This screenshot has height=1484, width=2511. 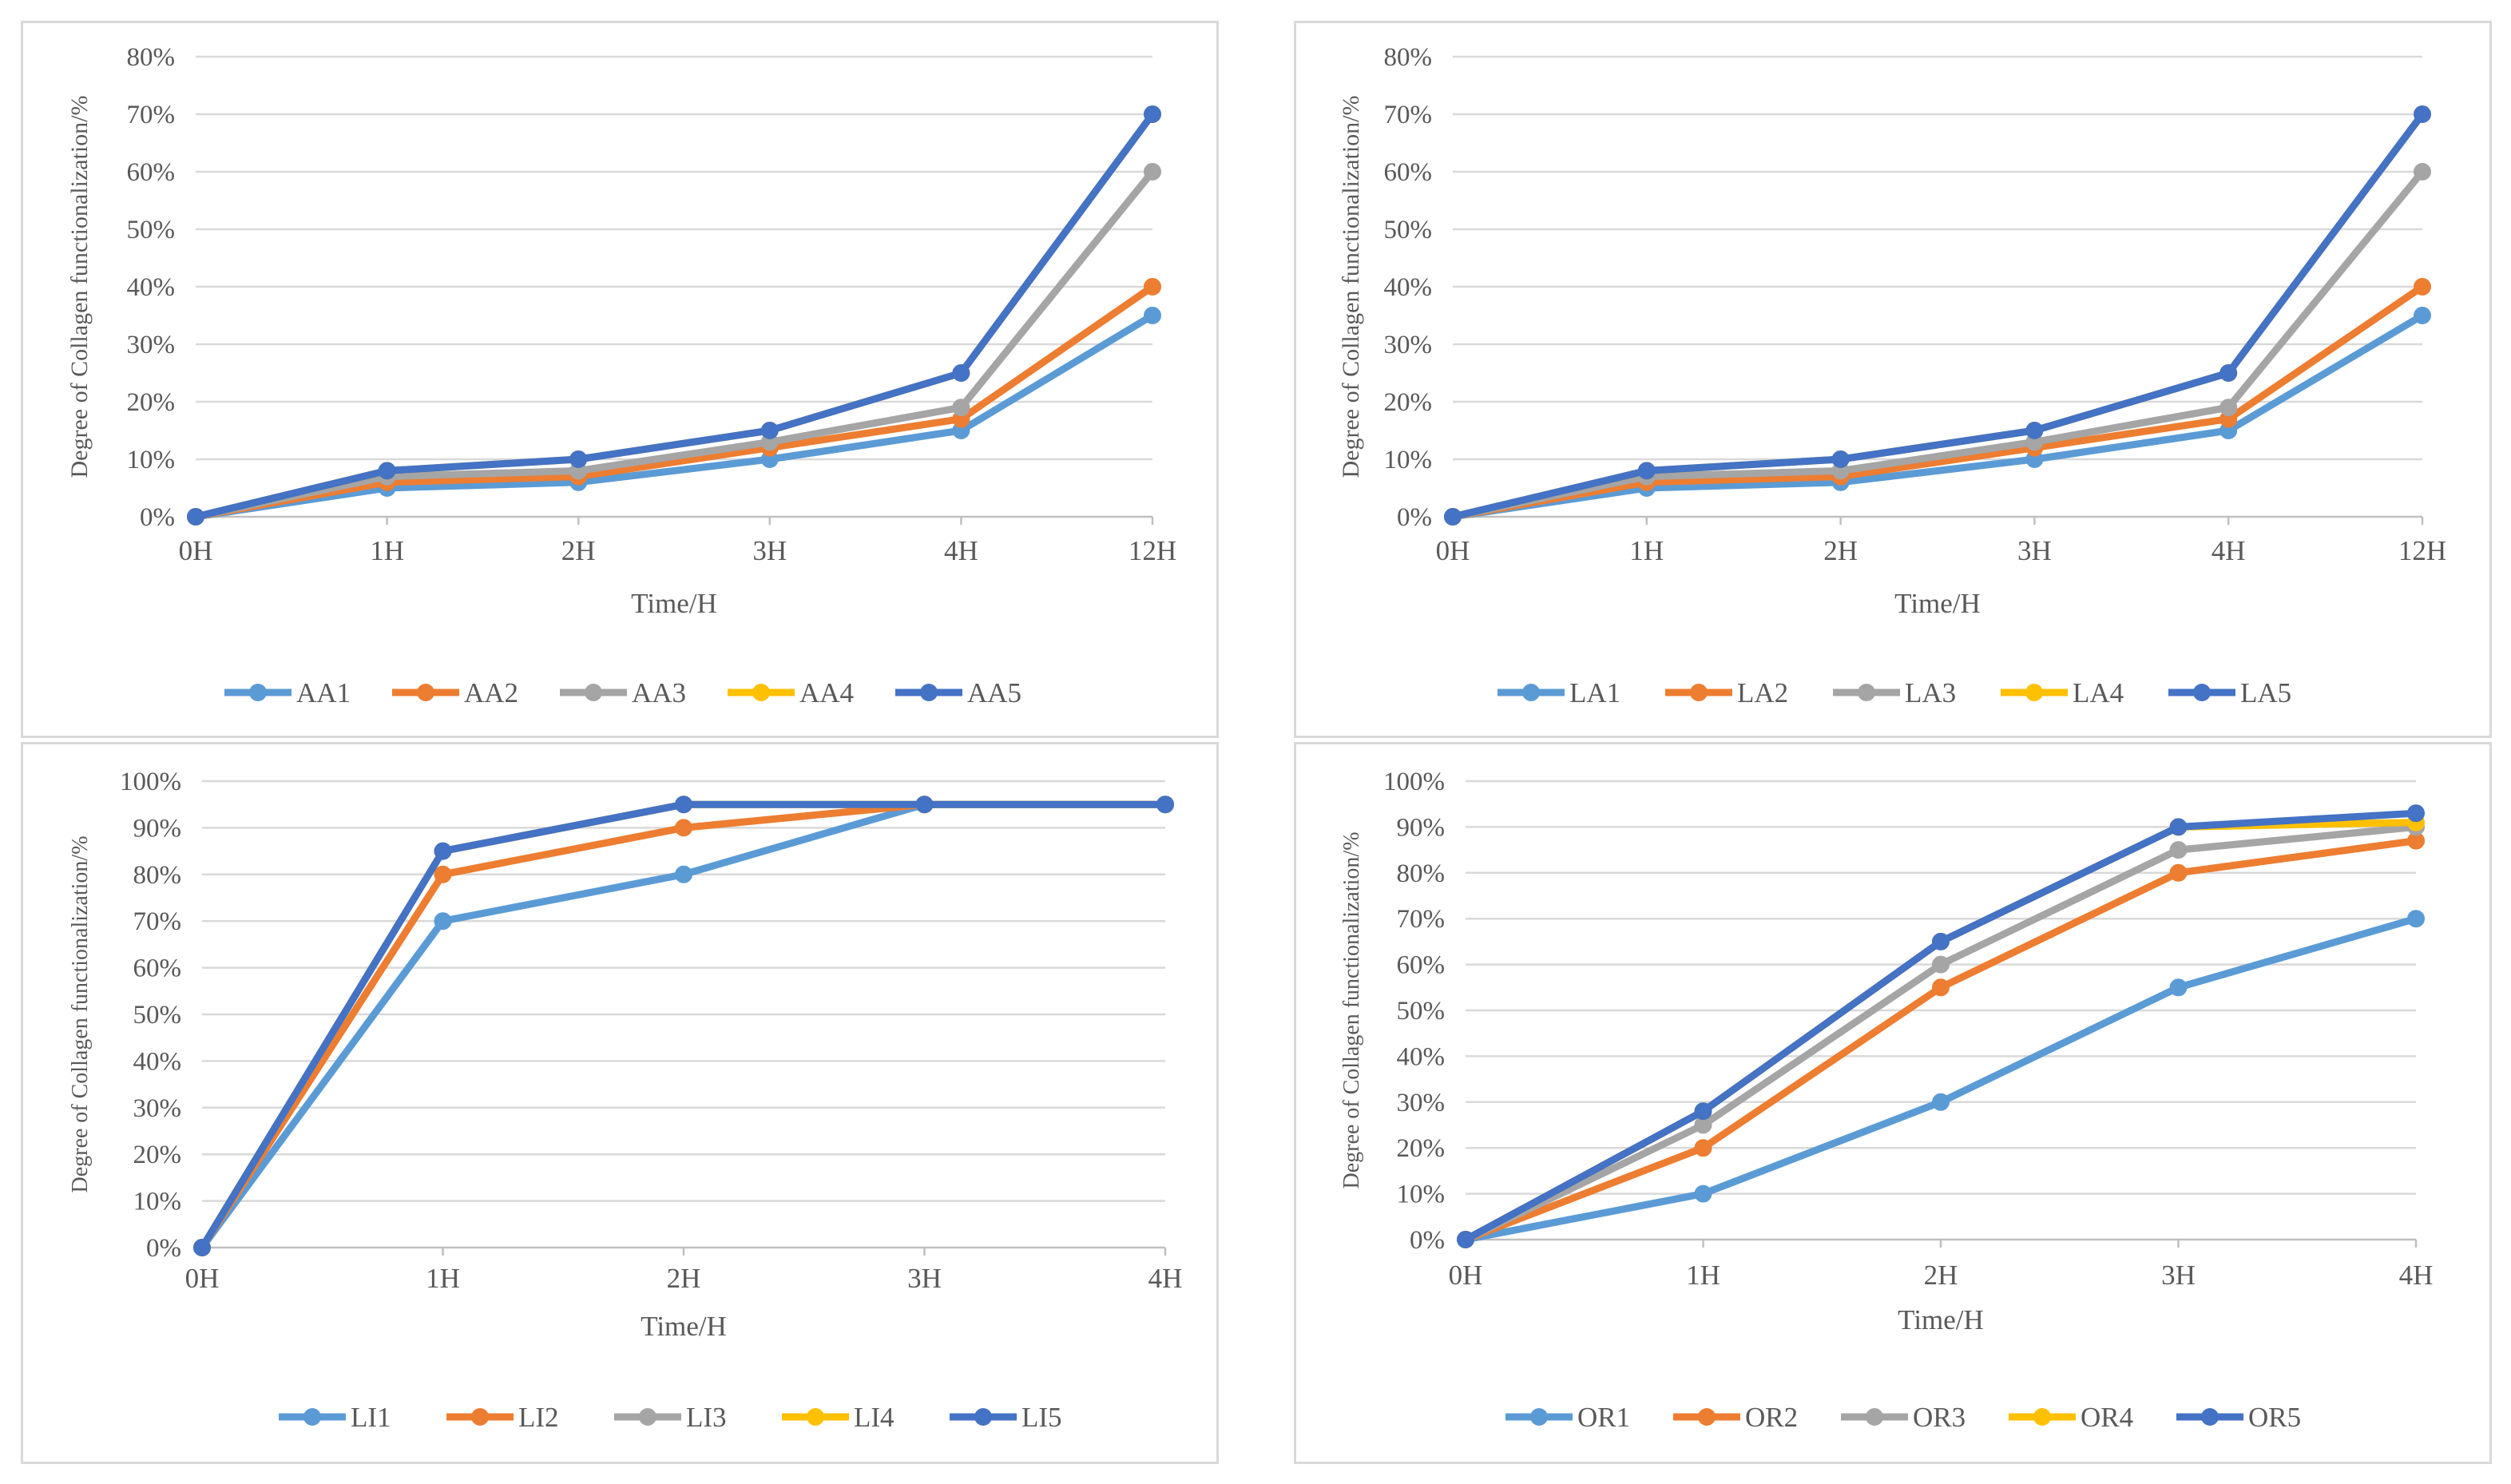 I want to click on legend-item: LA3, so click(x=1894, y=692).